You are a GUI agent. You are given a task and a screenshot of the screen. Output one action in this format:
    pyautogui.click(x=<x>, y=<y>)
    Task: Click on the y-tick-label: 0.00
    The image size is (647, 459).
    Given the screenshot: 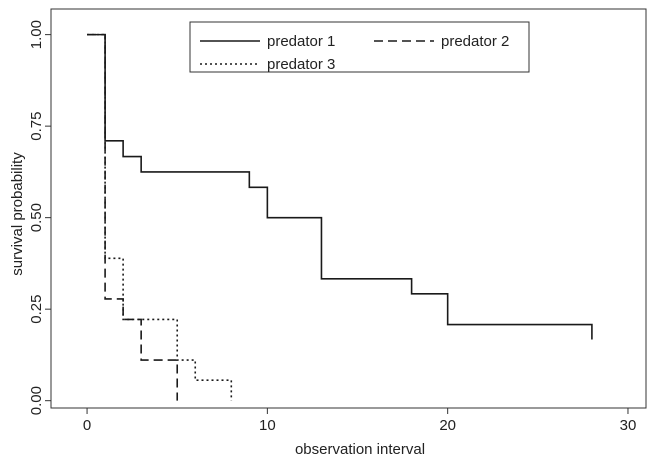 What is the action you would take?
    pyautogui.click(x=36, y=400)
    